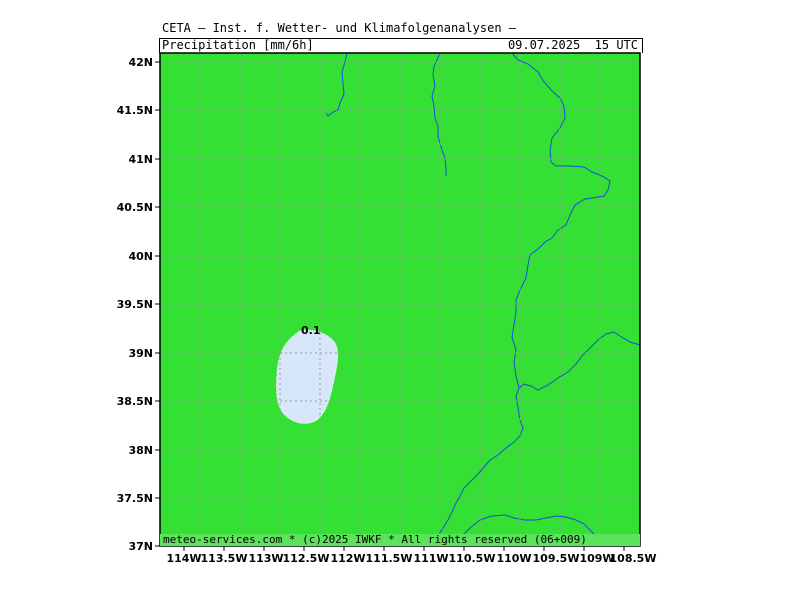 The image size is (800, 600). What do you see at coordinates (238, 45) in the screenshot?
I see `parameter-label: Precipitation [mm/6h]` at bounding box center [238, 45].